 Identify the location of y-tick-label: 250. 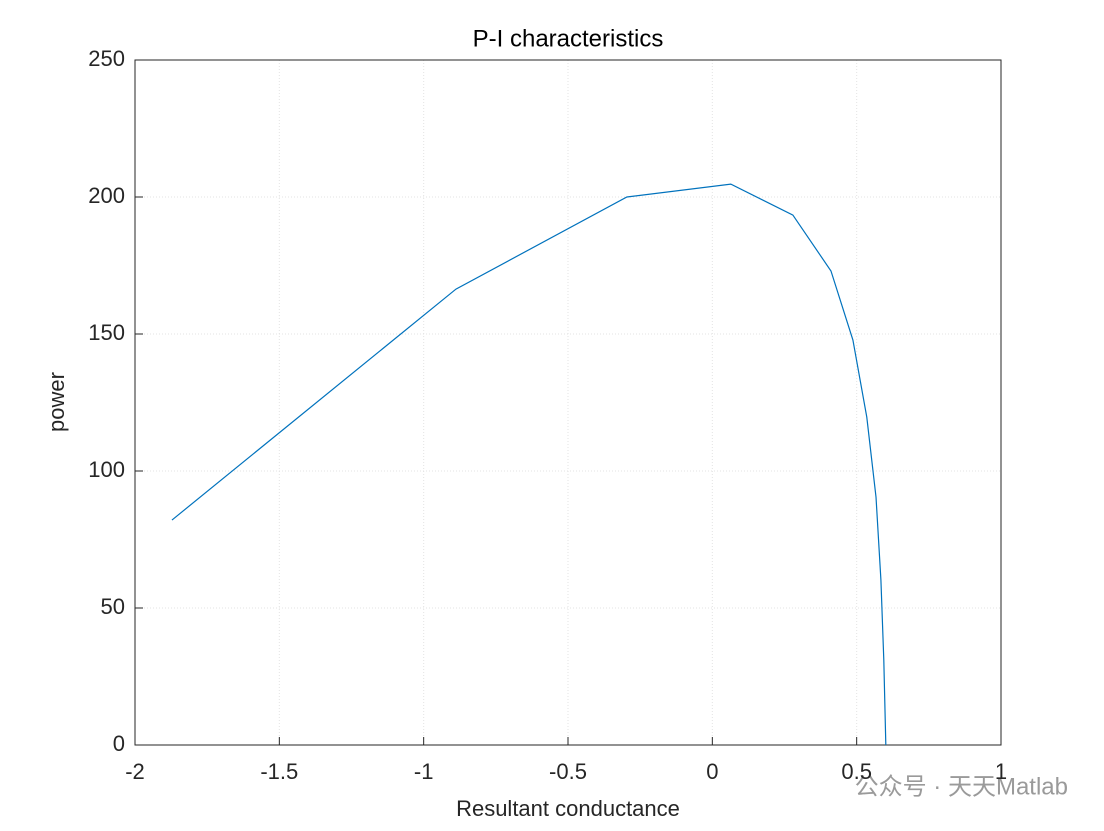
(106, 58).